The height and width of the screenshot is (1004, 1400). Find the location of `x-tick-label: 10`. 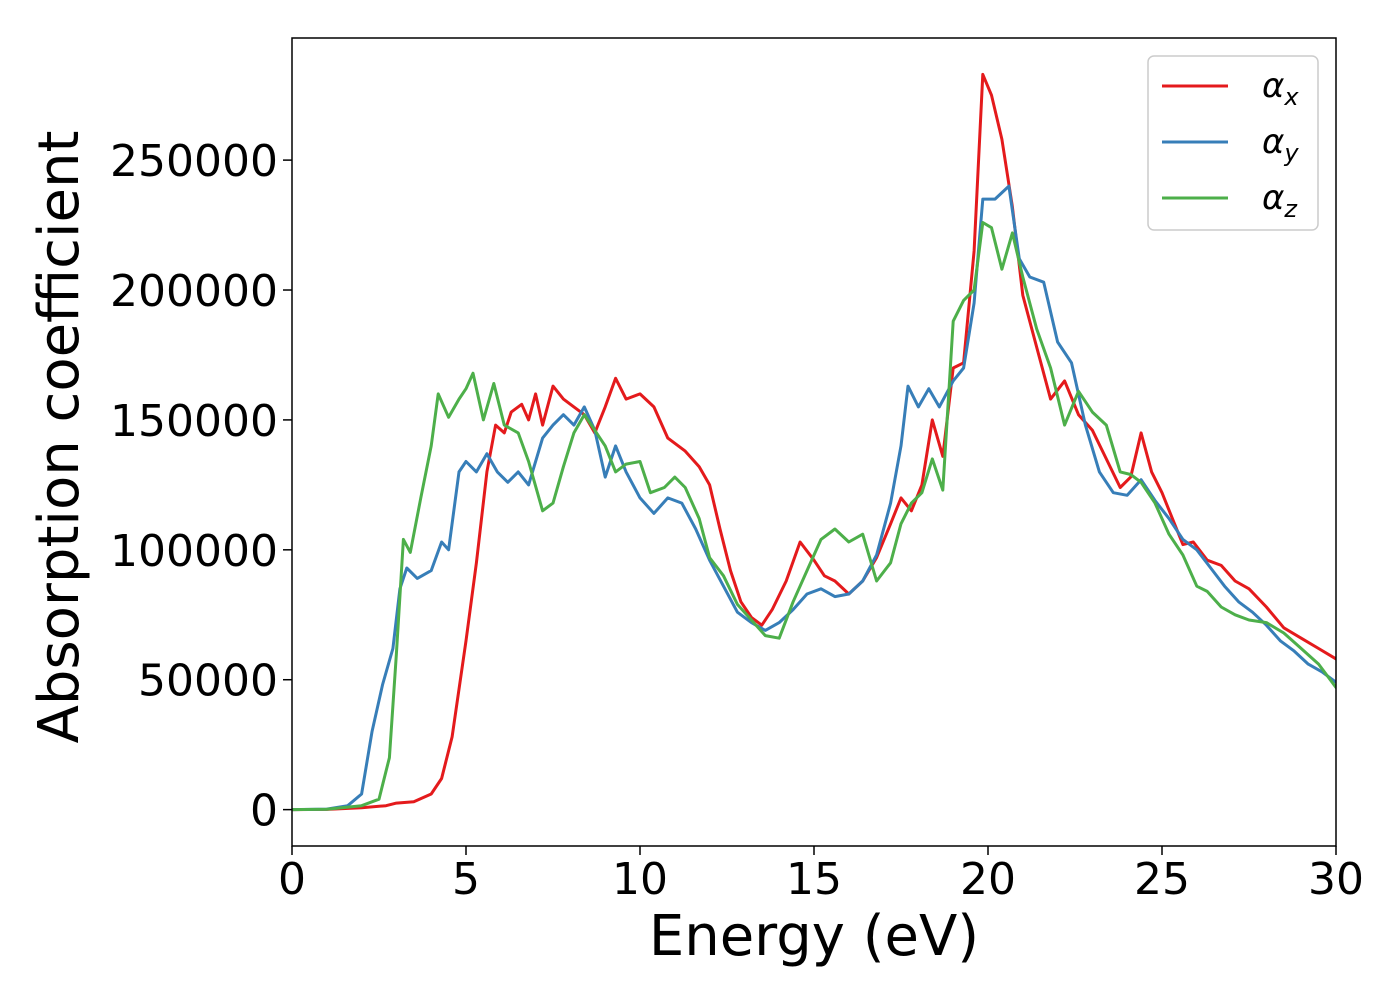

x-tick-label: 10 is located at coordinates (640, 879).